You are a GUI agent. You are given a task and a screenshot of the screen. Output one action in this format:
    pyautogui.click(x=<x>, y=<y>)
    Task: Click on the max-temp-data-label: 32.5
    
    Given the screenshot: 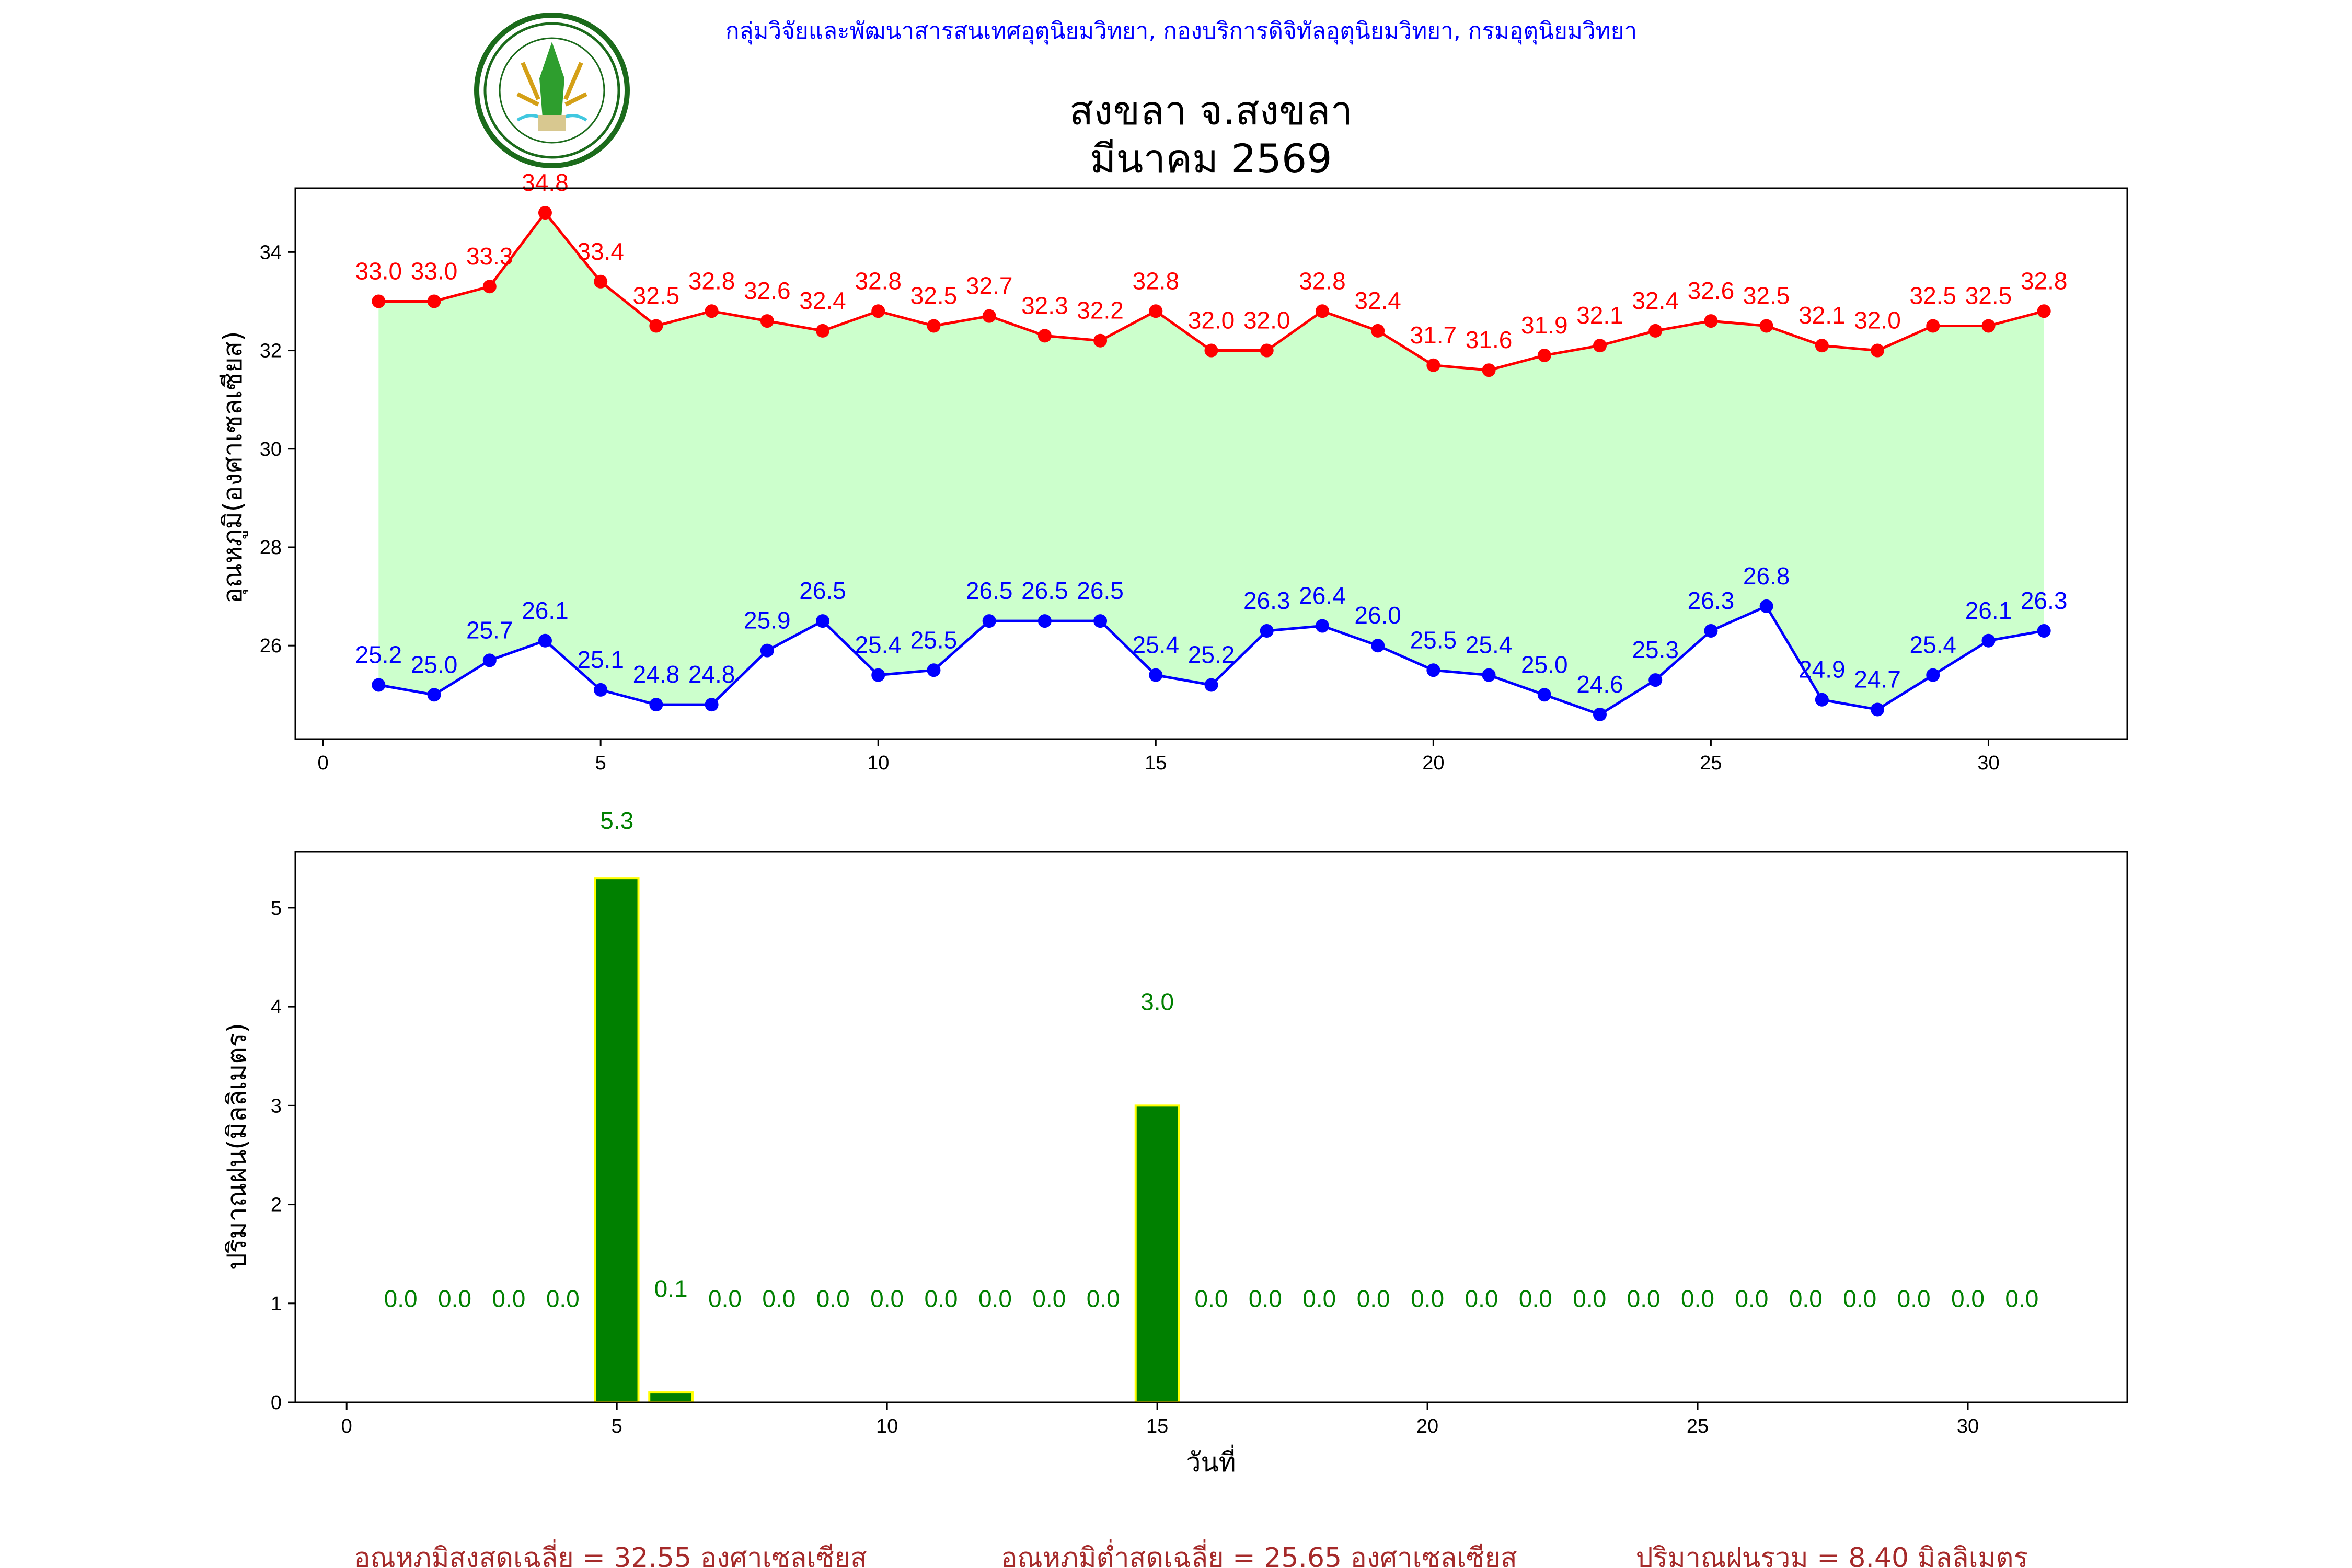 What is the action you would take?
    pyautogui.click(x=1932, y=295)
    